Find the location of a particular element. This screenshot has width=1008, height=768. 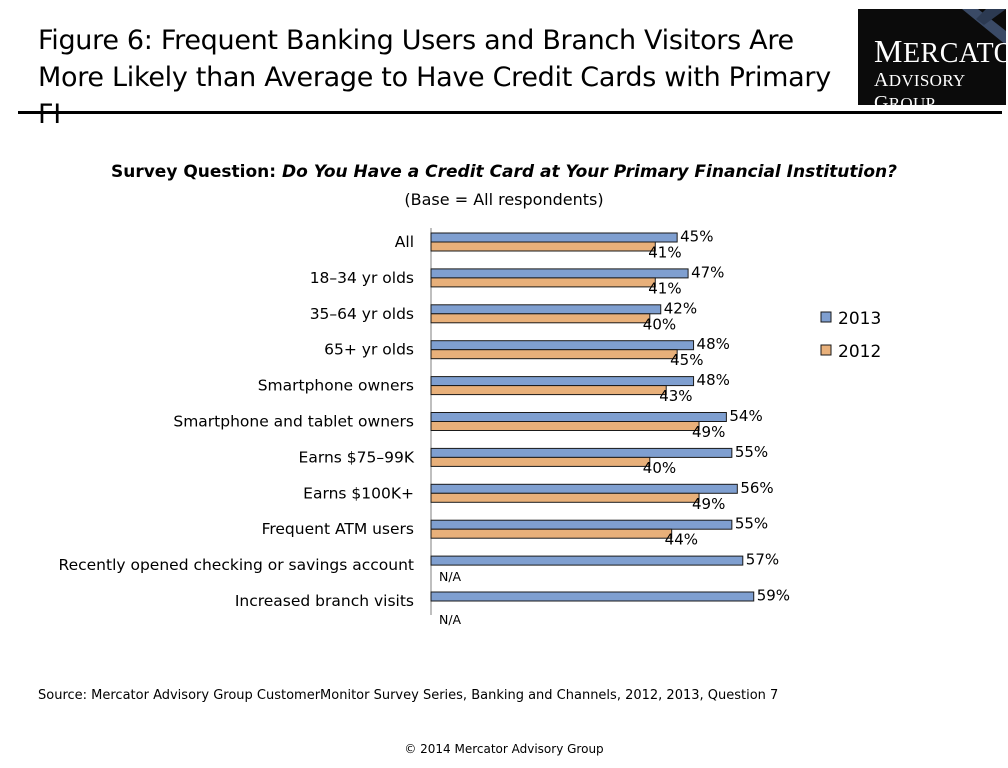

data-label-2012: 44% is located at coordinates (681, 540).